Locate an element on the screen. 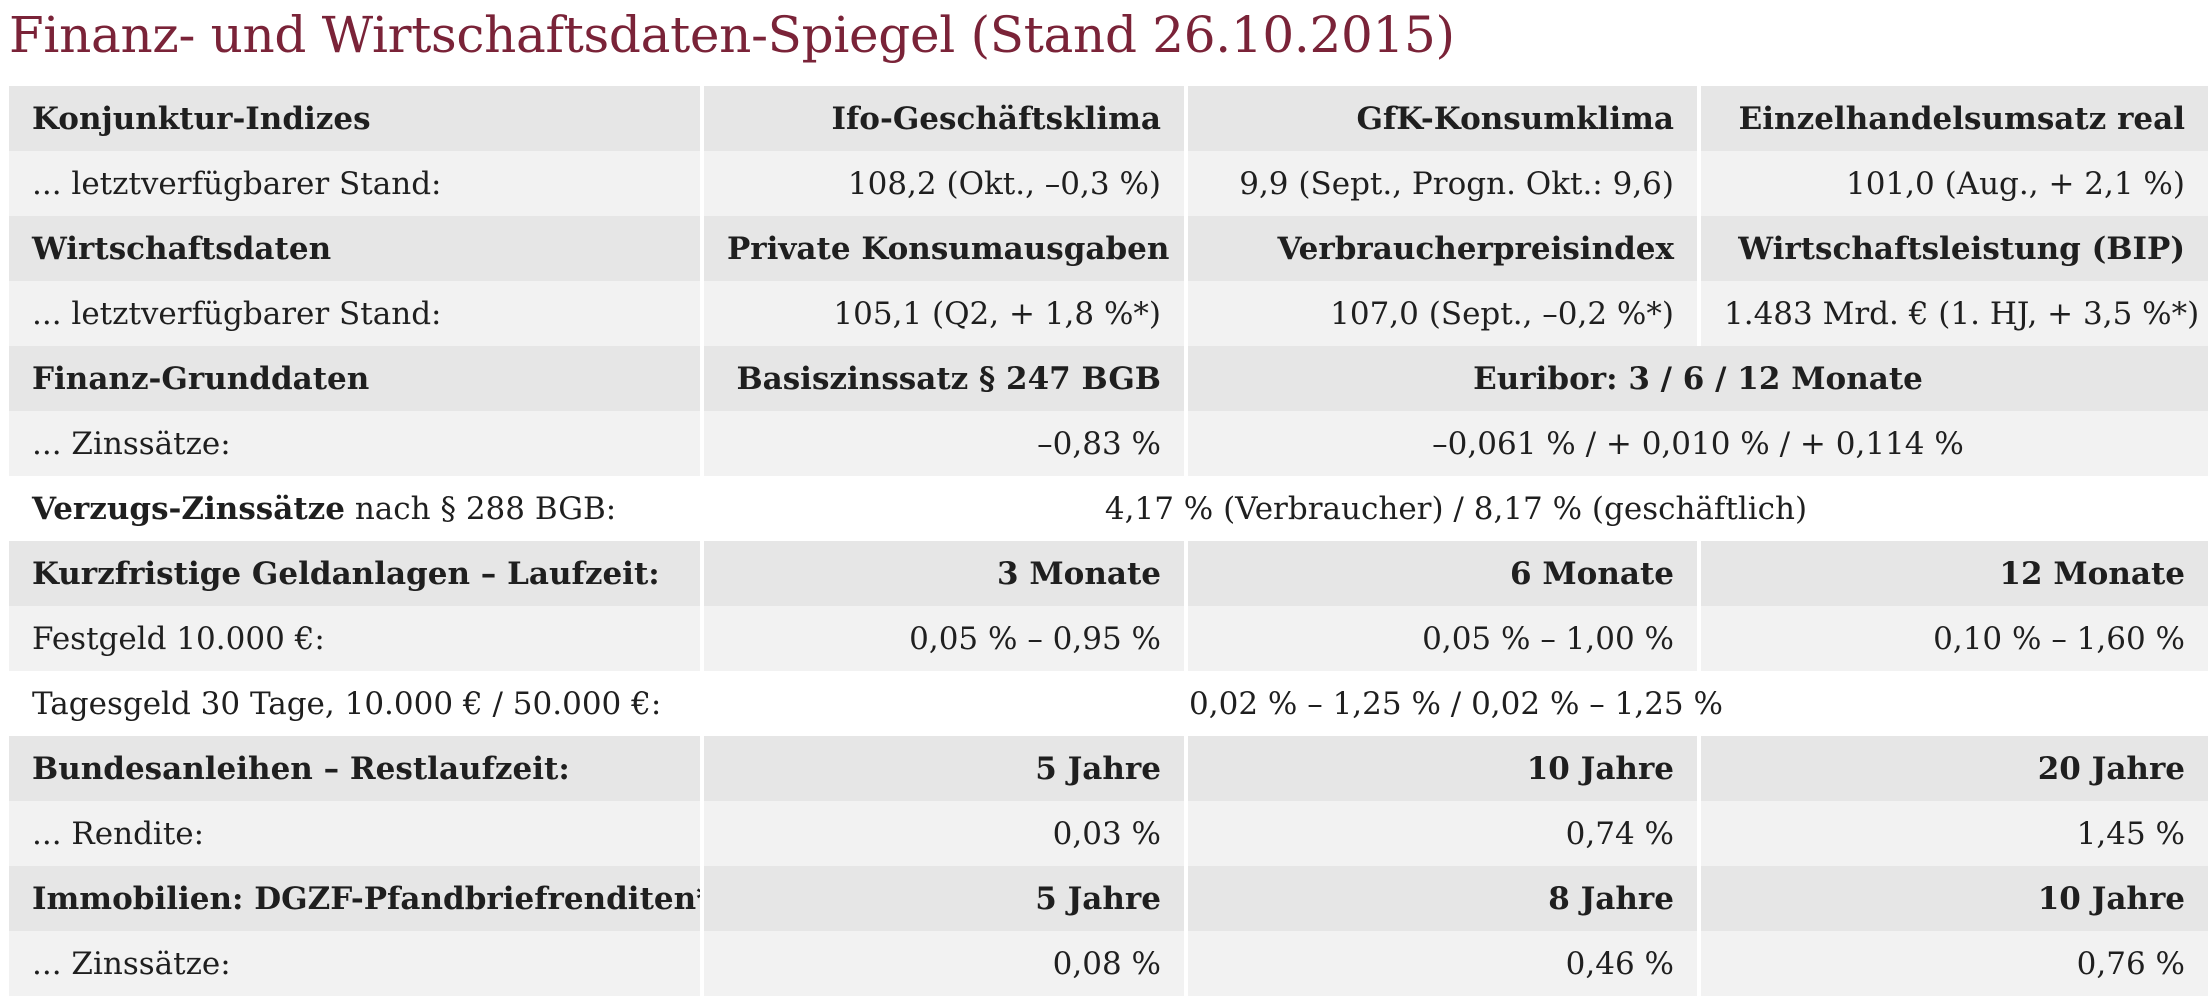 The height and width of the screenshot is (996, 2208). table-cell: 0,76 % is located at coordinates (1952, 963).